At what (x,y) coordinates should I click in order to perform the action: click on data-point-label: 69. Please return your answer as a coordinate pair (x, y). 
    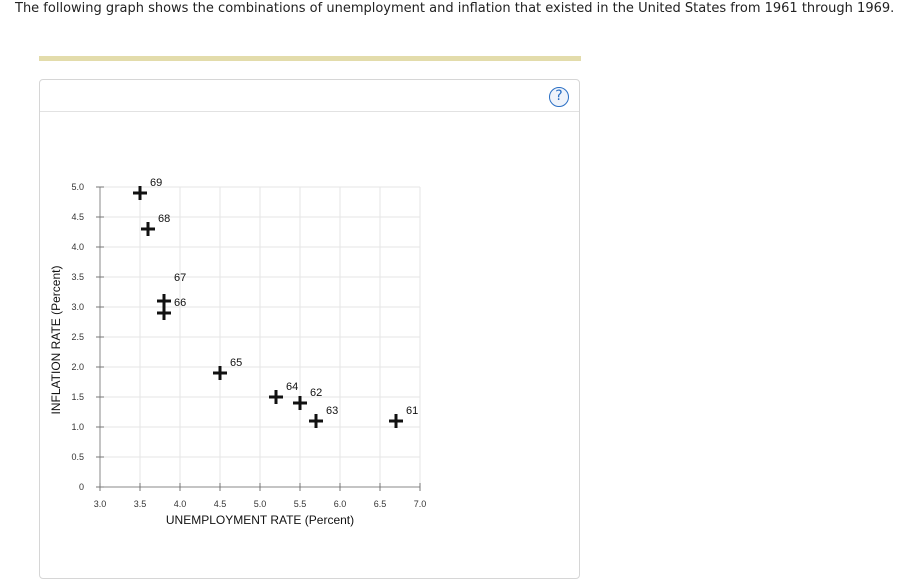
    Looking at the image, I should click on (156, 183).